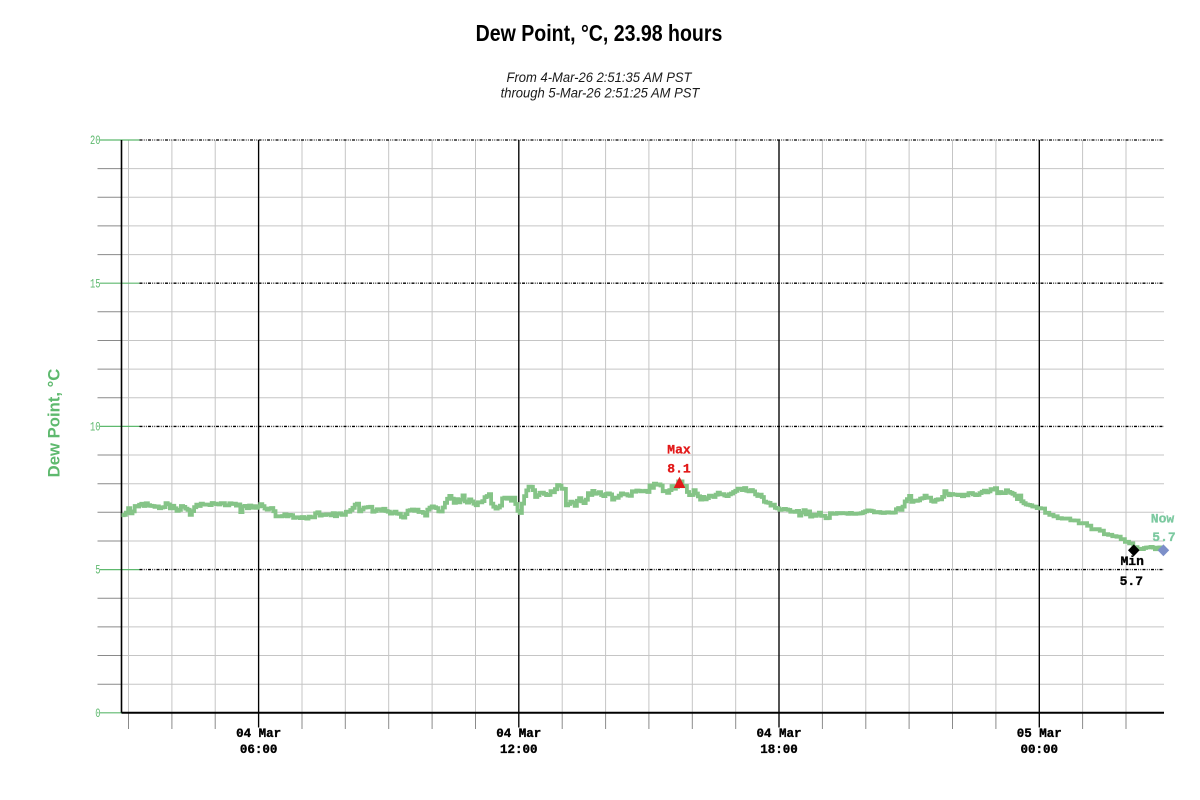 This screenshot has height=800, width=1200. What do you see at coordinates (1132, 561) in the screenshot?
I see `svg-text: Min` at bounding box center [1132, 561].